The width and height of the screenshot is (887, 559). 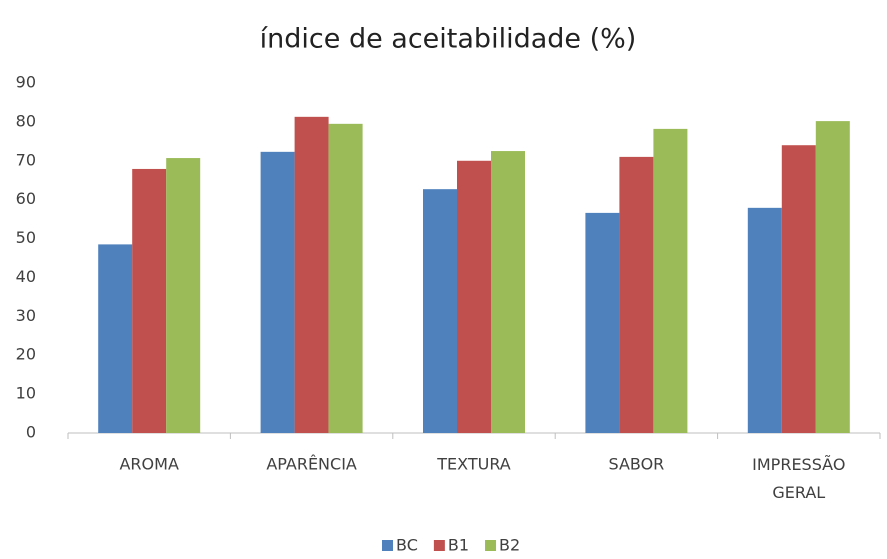 What do you see at coordinates (473, 464) in the screenshot?
I see `x-tick-label: TEXTURA` at bounding box center [473, 464].